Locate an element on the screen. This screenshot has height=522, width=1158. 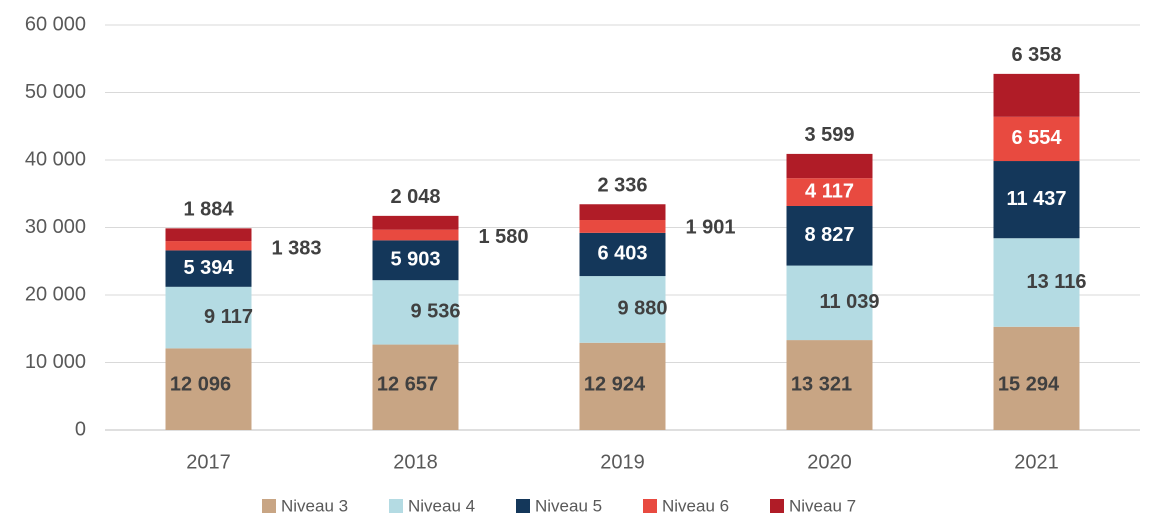
data-label: 13 116 is located at coordinates (1056, 282).